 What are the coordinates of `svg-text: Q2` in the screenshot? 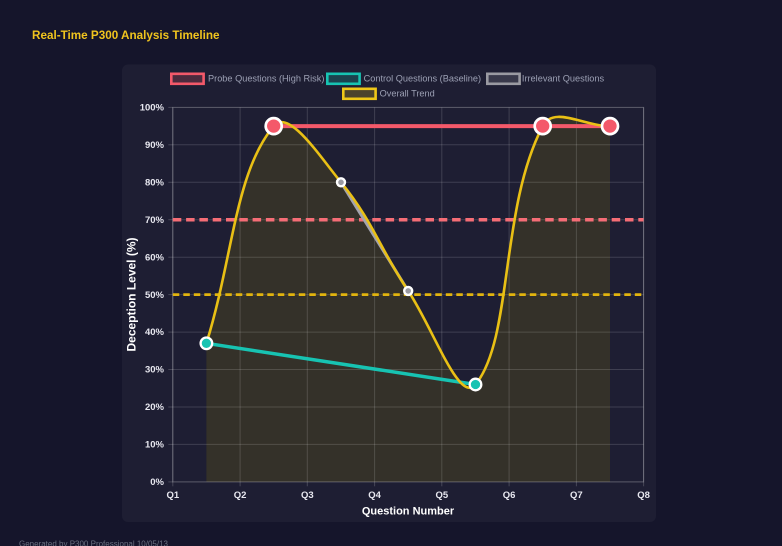 It's located at (240, 495).